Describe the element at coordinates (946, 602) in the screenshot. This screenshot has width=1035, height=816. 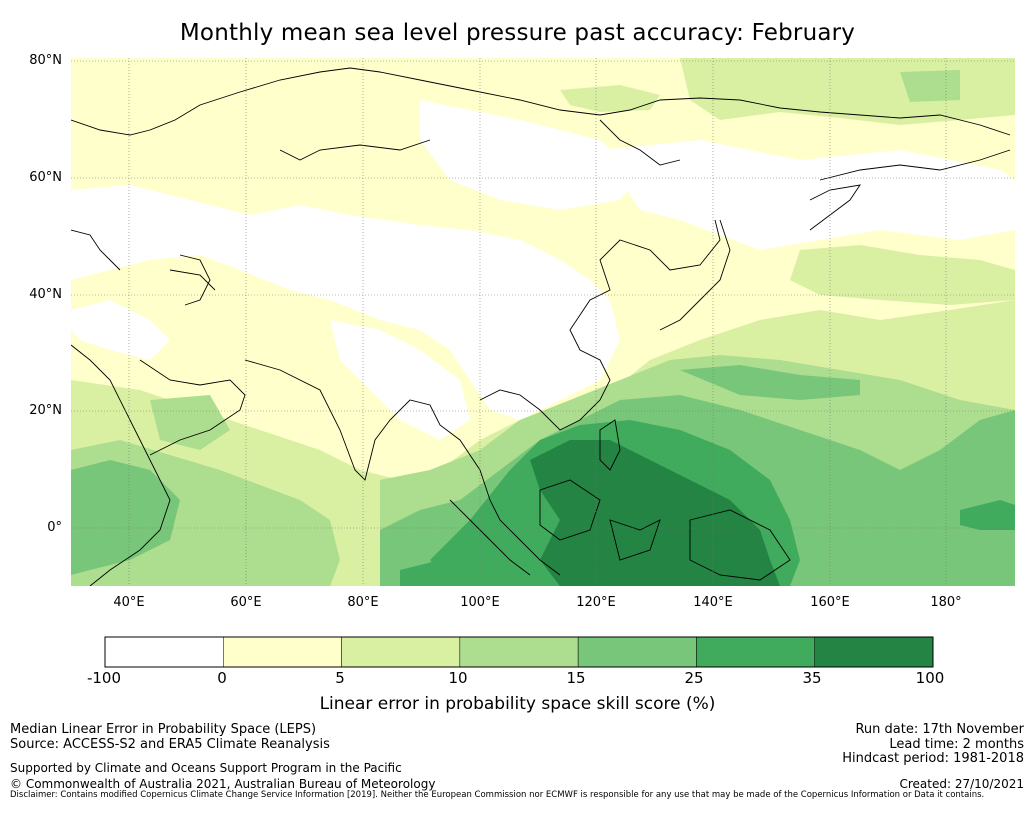
I see `lon-label-180: 180°` at that location.